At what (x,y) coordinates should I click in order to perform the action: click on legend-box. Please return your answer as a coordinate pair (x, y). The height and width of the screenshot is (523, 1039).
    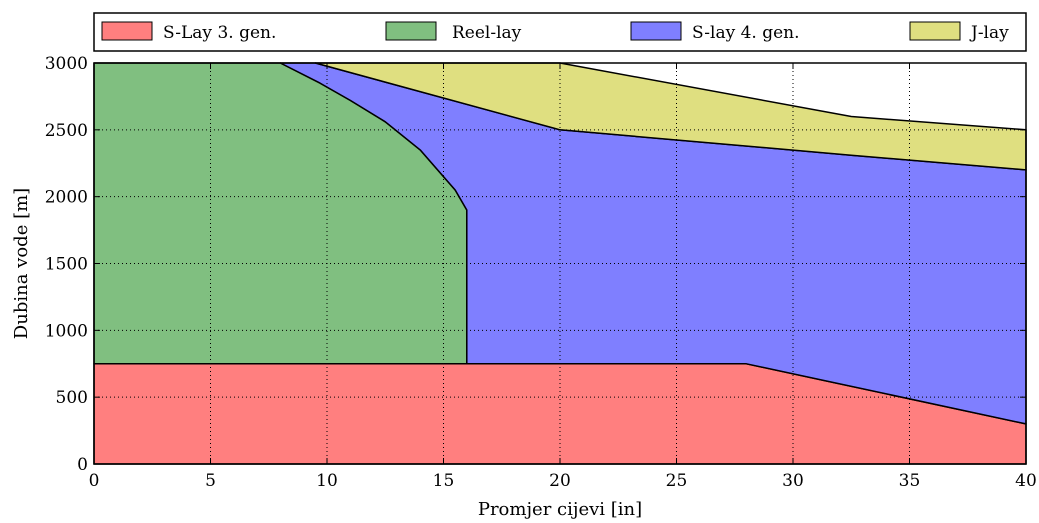
    Looking at the image, I should click on (560, 32).